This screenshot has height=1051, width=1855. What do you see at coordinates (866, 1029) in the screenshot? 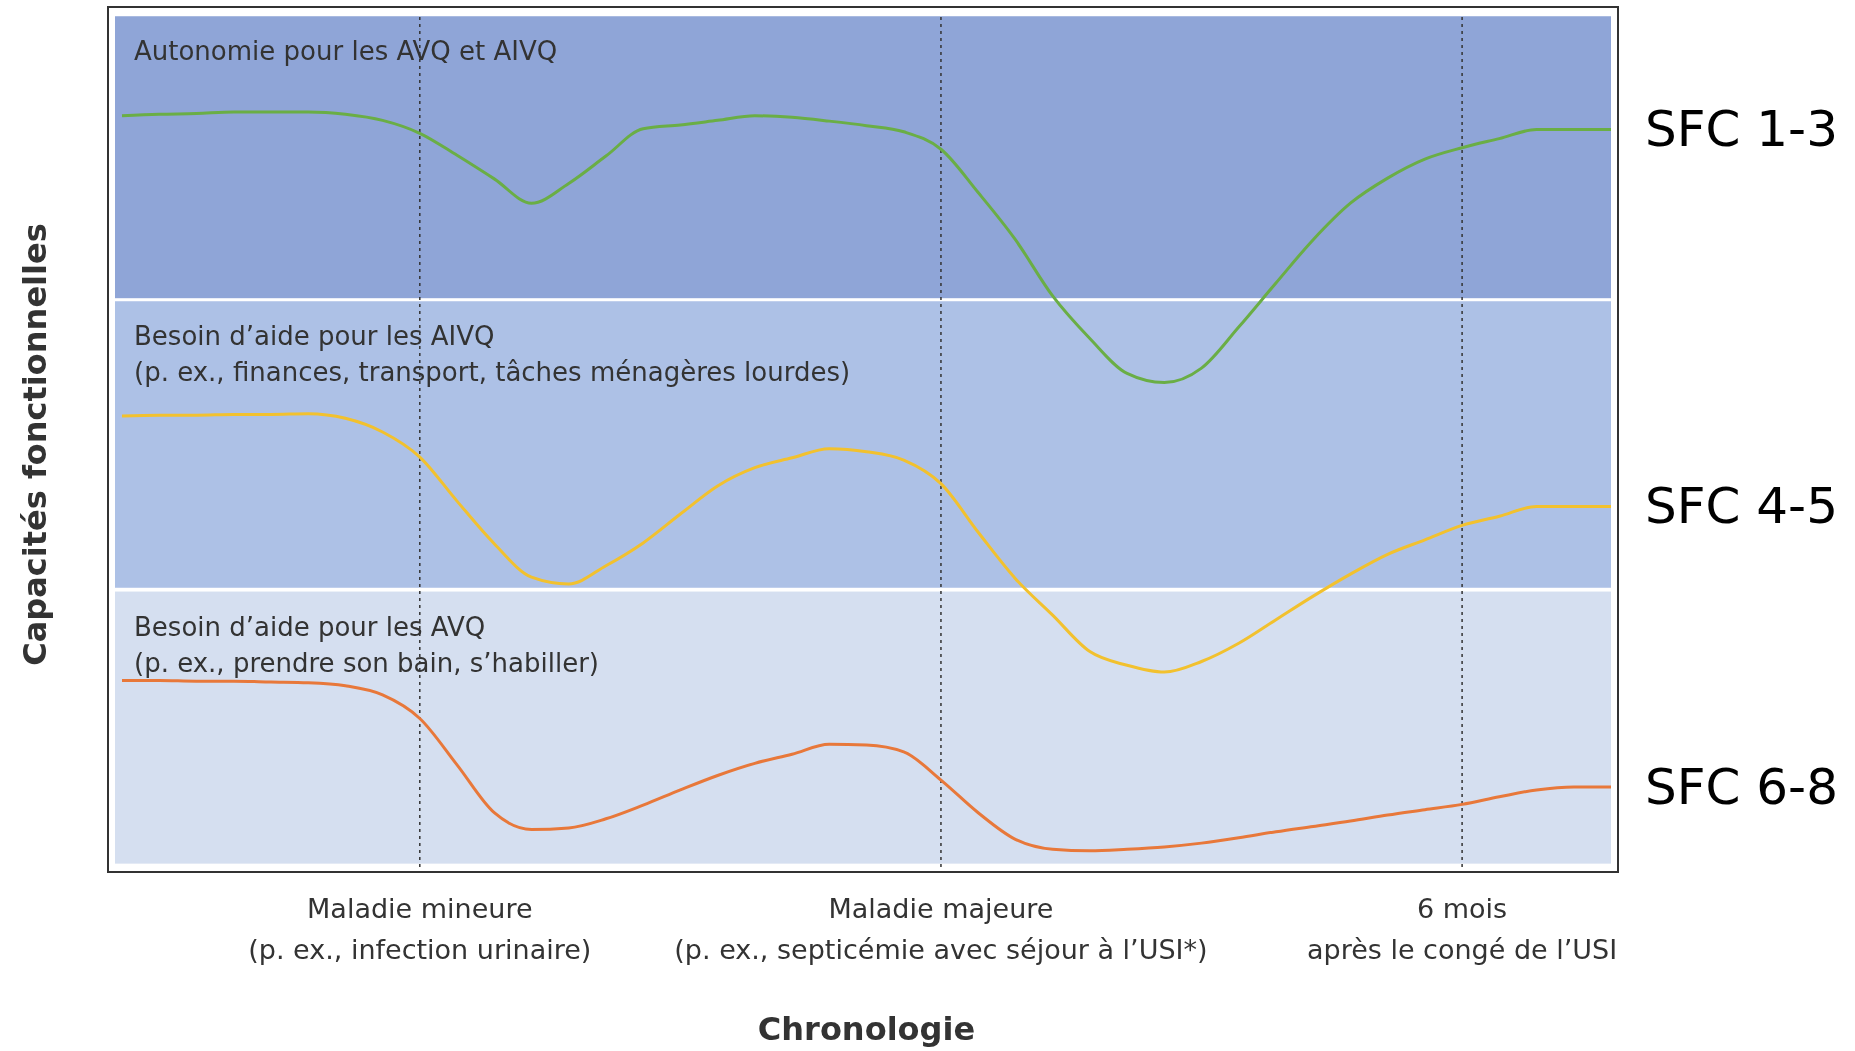
I see `x-axis-title: Chronologie` at bounding box center [866, 1029].